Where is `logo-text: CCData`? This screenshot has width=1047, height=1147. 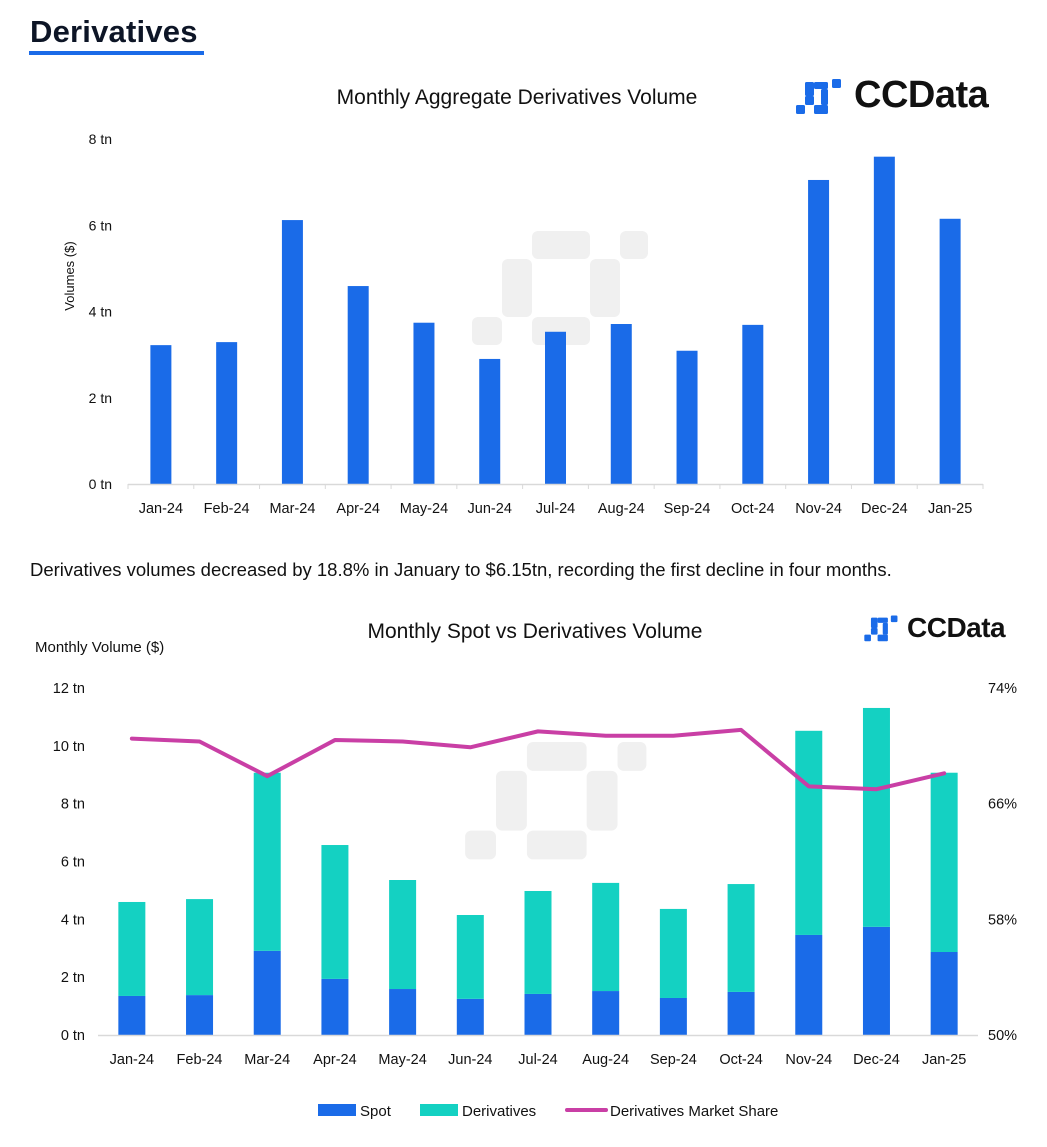
logo-text: CCData is located at coordinates (921, 95).